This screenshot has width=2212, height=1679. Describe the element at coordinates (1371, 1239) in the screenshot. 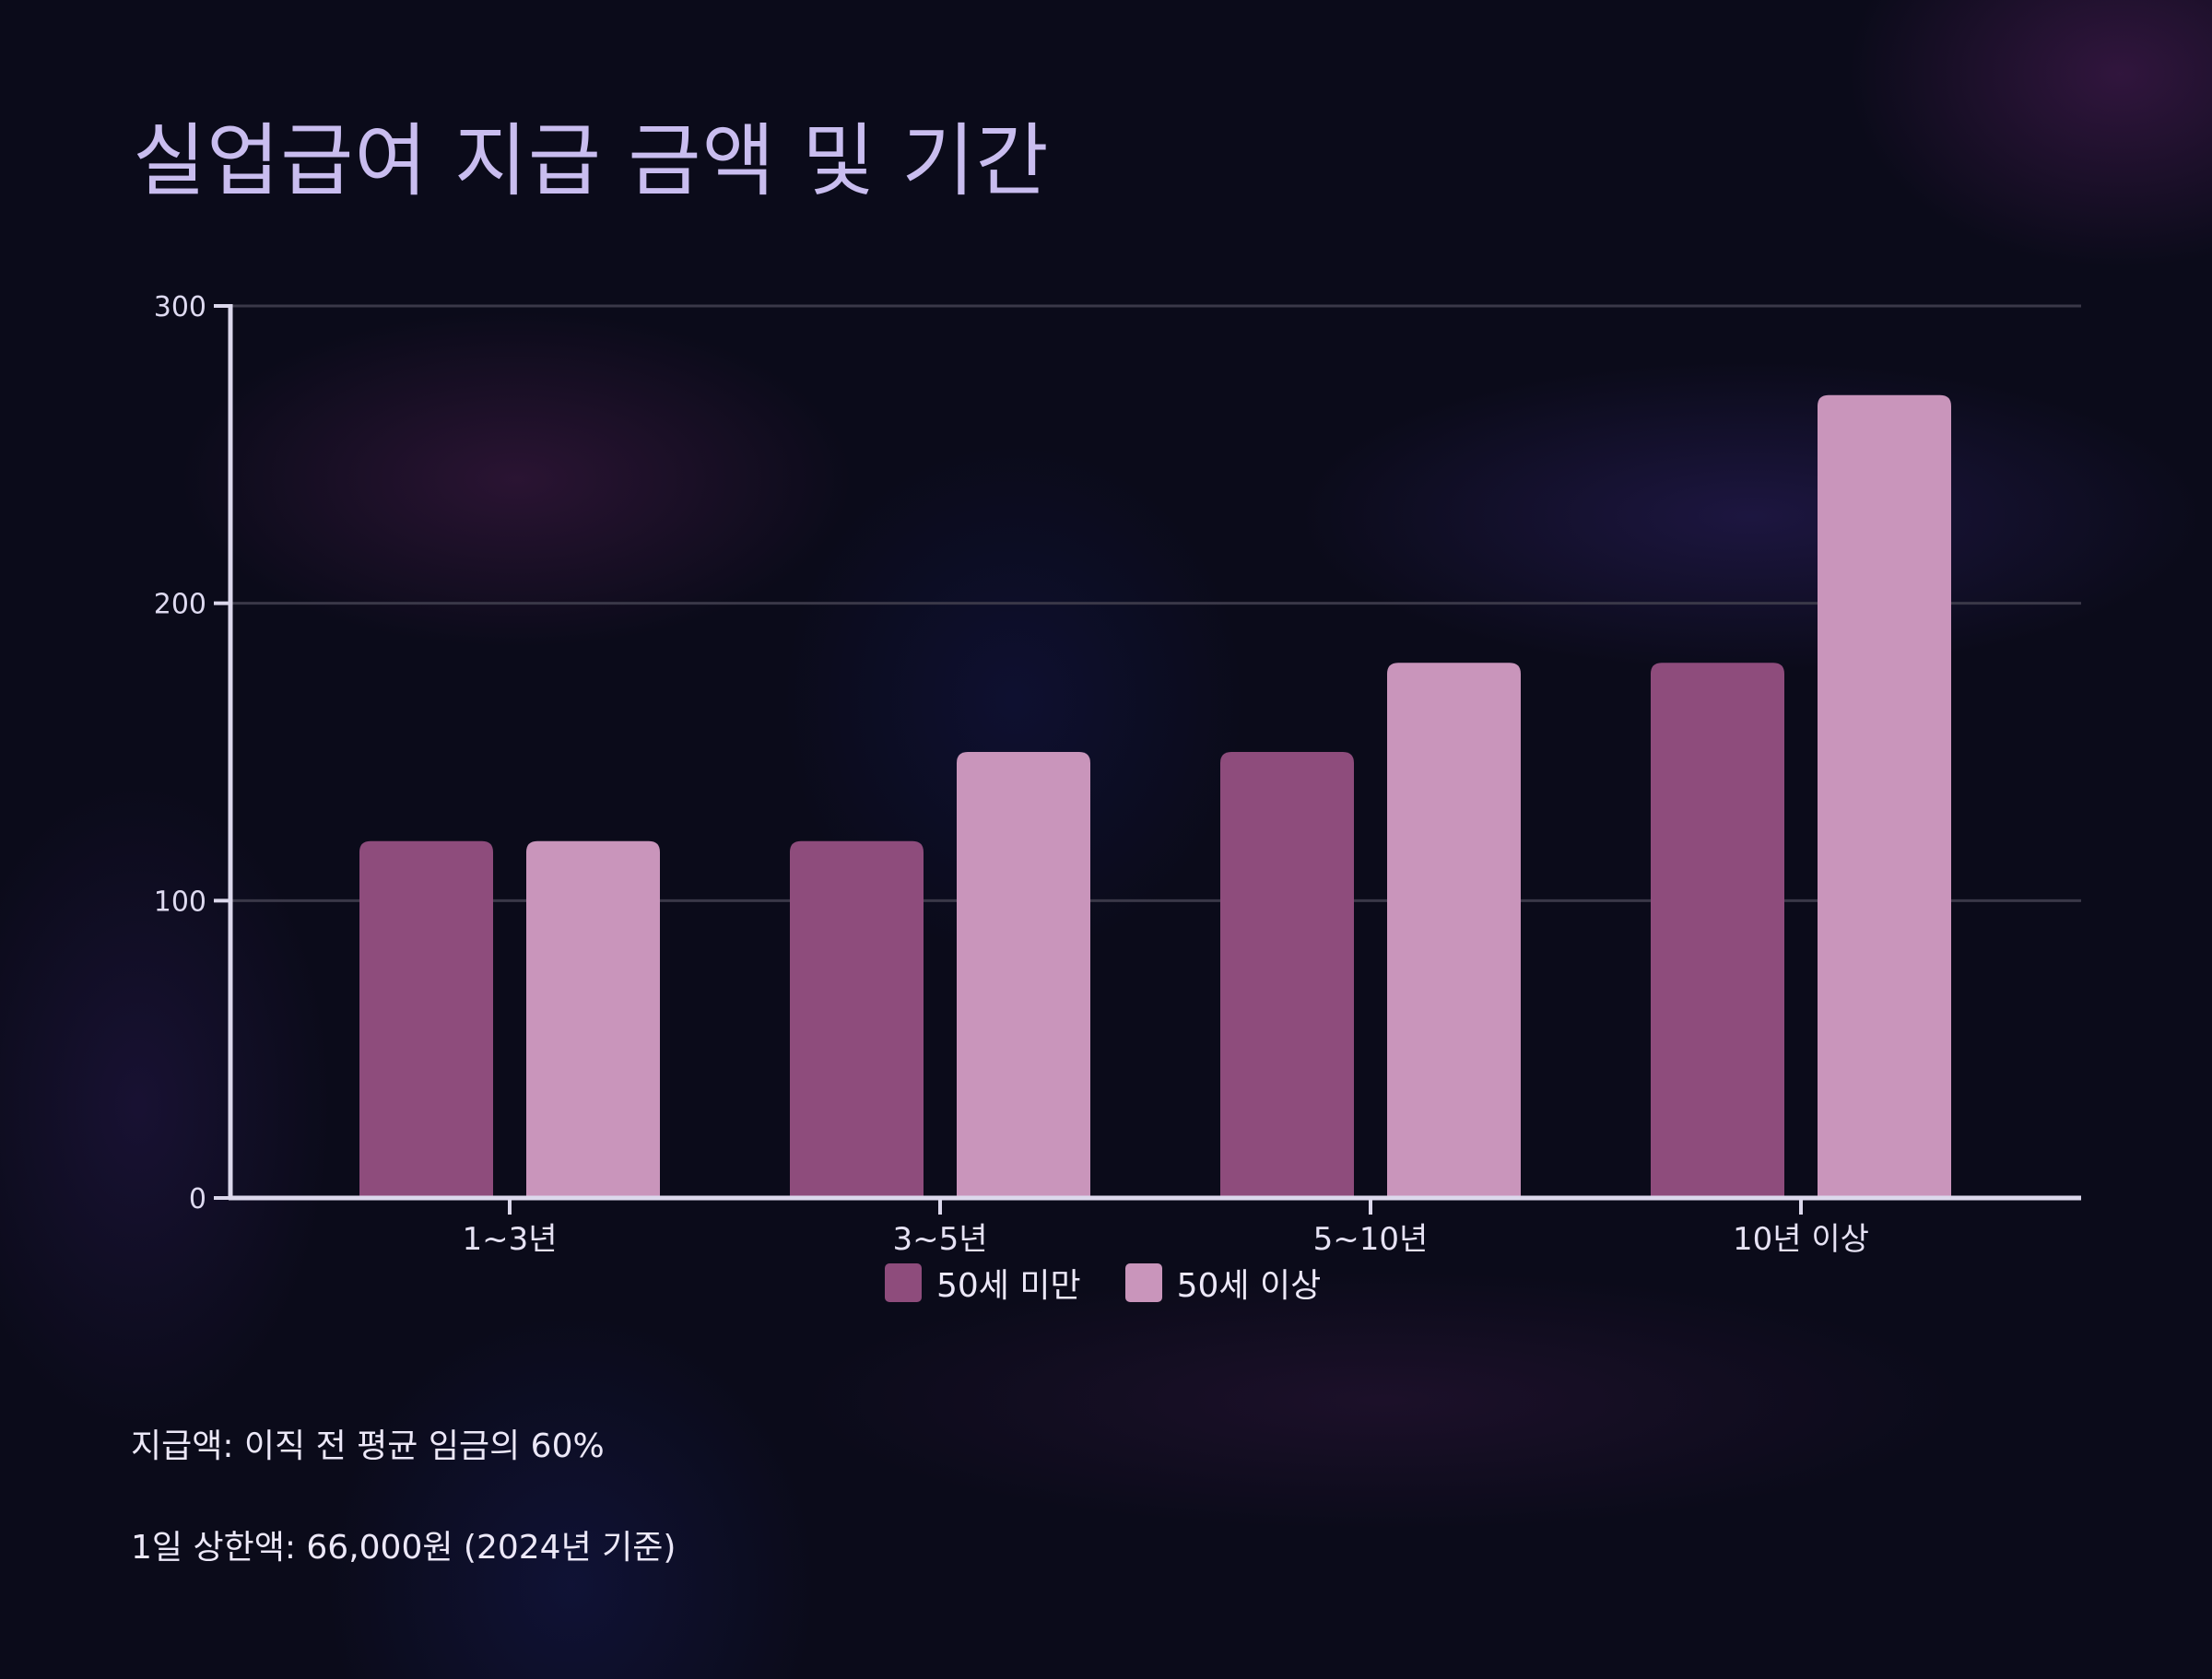

I see `x-tick-label: 5~10년` at that location.